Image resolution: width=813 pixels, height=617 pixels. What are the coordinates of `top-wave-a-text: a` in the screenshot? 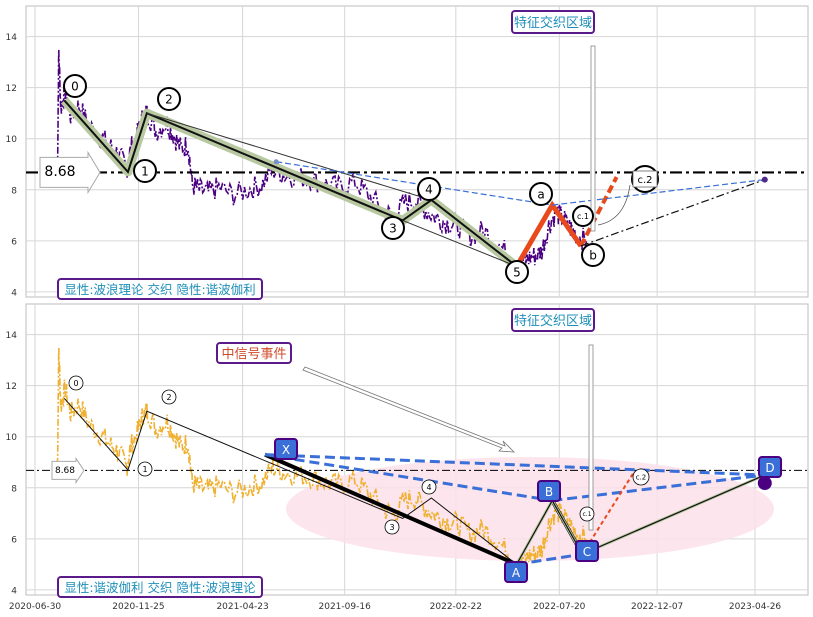 It's located at (540, 194).